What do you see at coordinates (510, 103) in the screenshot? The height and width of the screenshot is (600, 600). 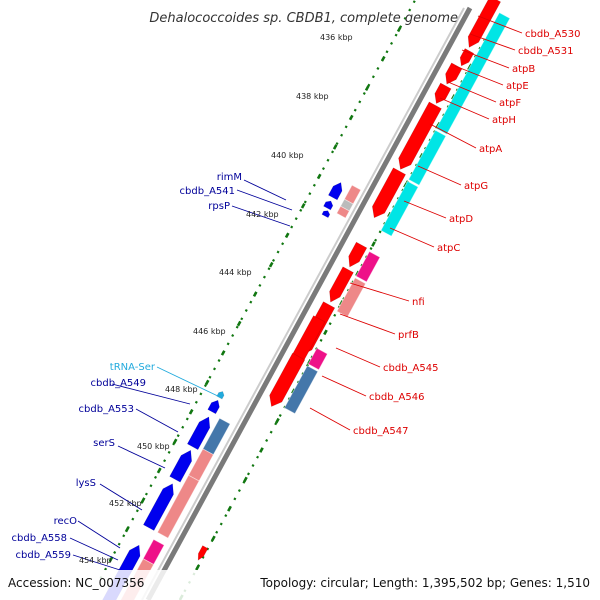 I see `gene-label: atpF` at bounding box center [510, 103].